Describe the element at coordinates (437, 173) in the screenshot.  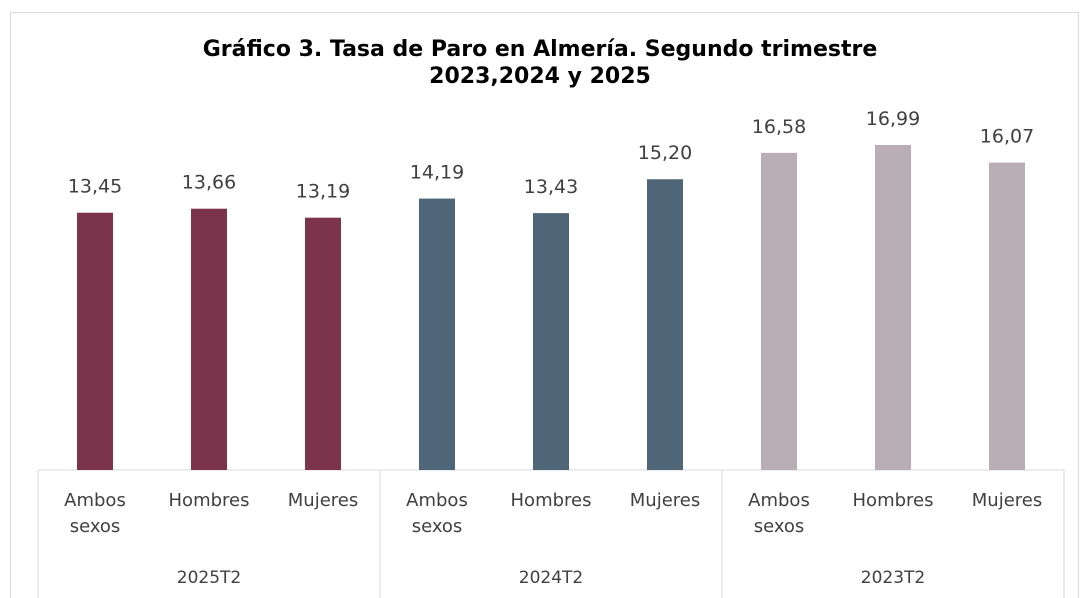
I see `data-label: 14,19` at that location.